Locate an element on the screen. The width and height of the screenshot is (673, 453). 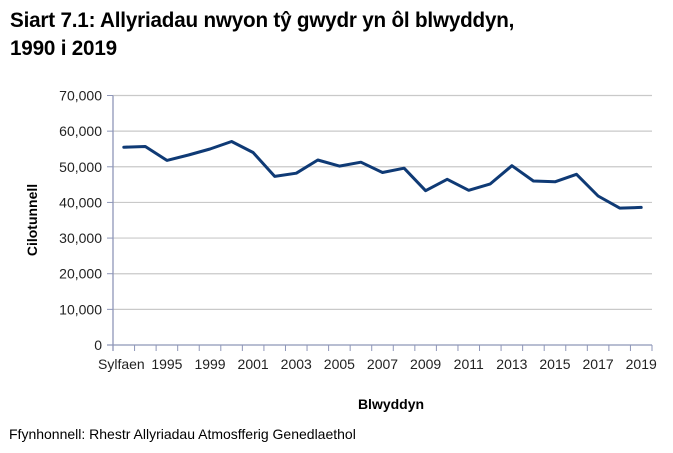
x-tick-label: 2001 is located at coordinates (253, 364).